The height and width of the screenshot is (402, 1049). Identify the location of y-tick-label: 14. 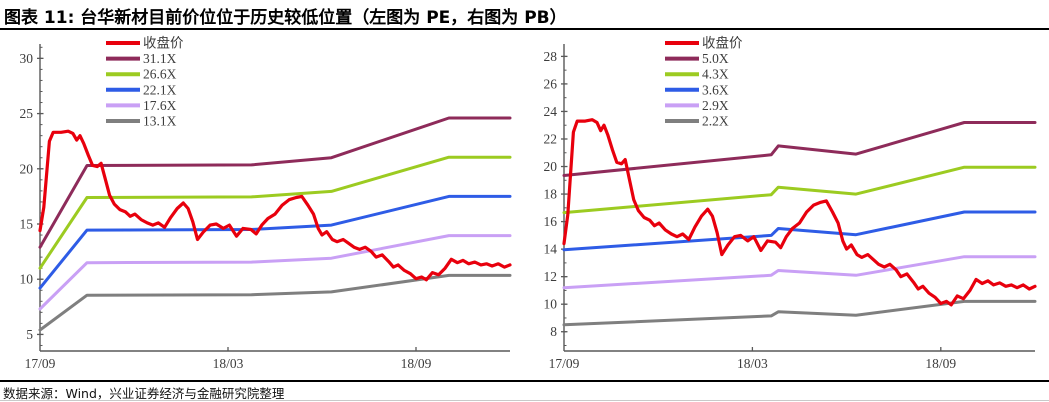
(551, 249).